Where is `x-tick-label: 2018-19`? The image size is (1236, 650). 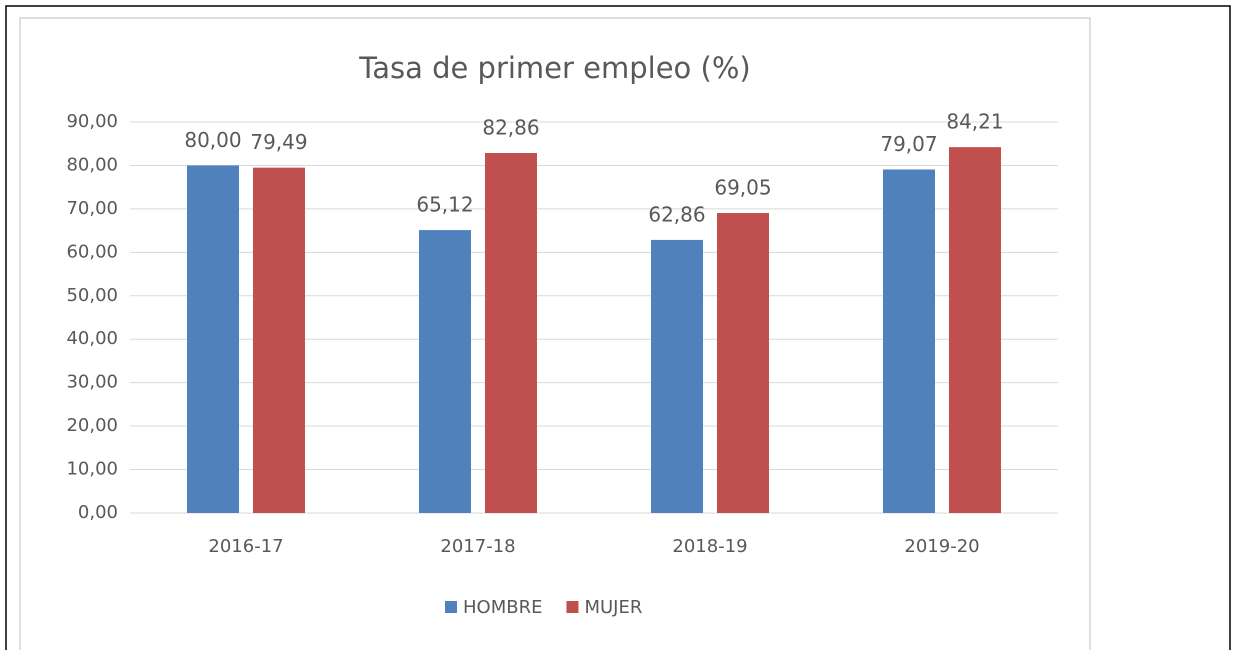 x-tick-label: 2018-19 is located at coordinates (709, 546).